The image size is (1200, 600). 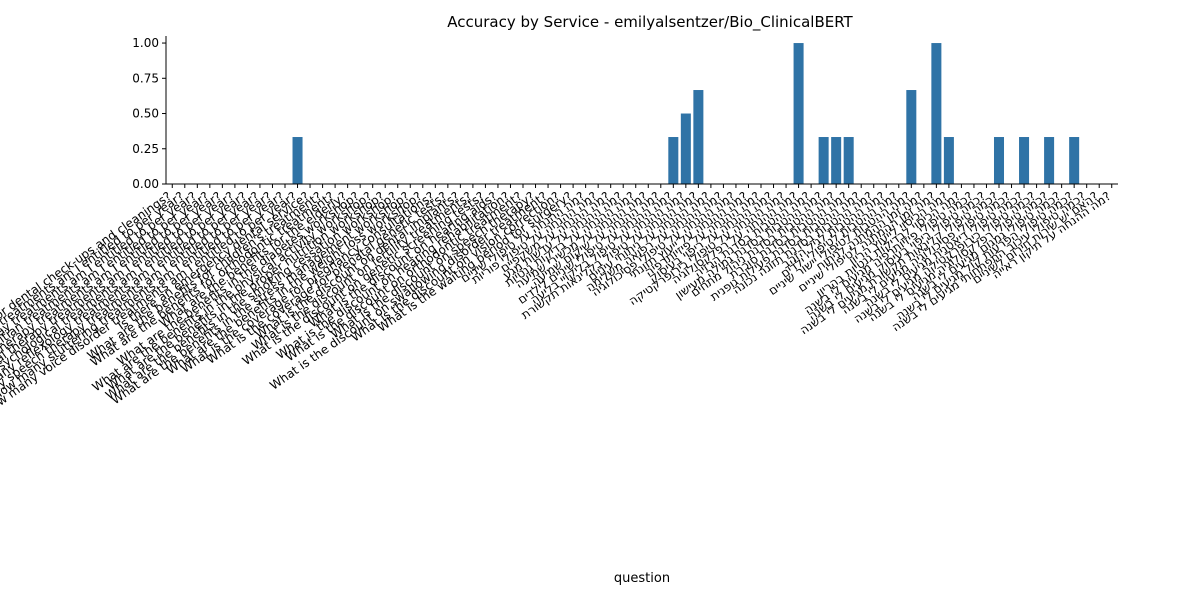 I want to click on y-tick-label: 0.75, so click(x=145, y=78).